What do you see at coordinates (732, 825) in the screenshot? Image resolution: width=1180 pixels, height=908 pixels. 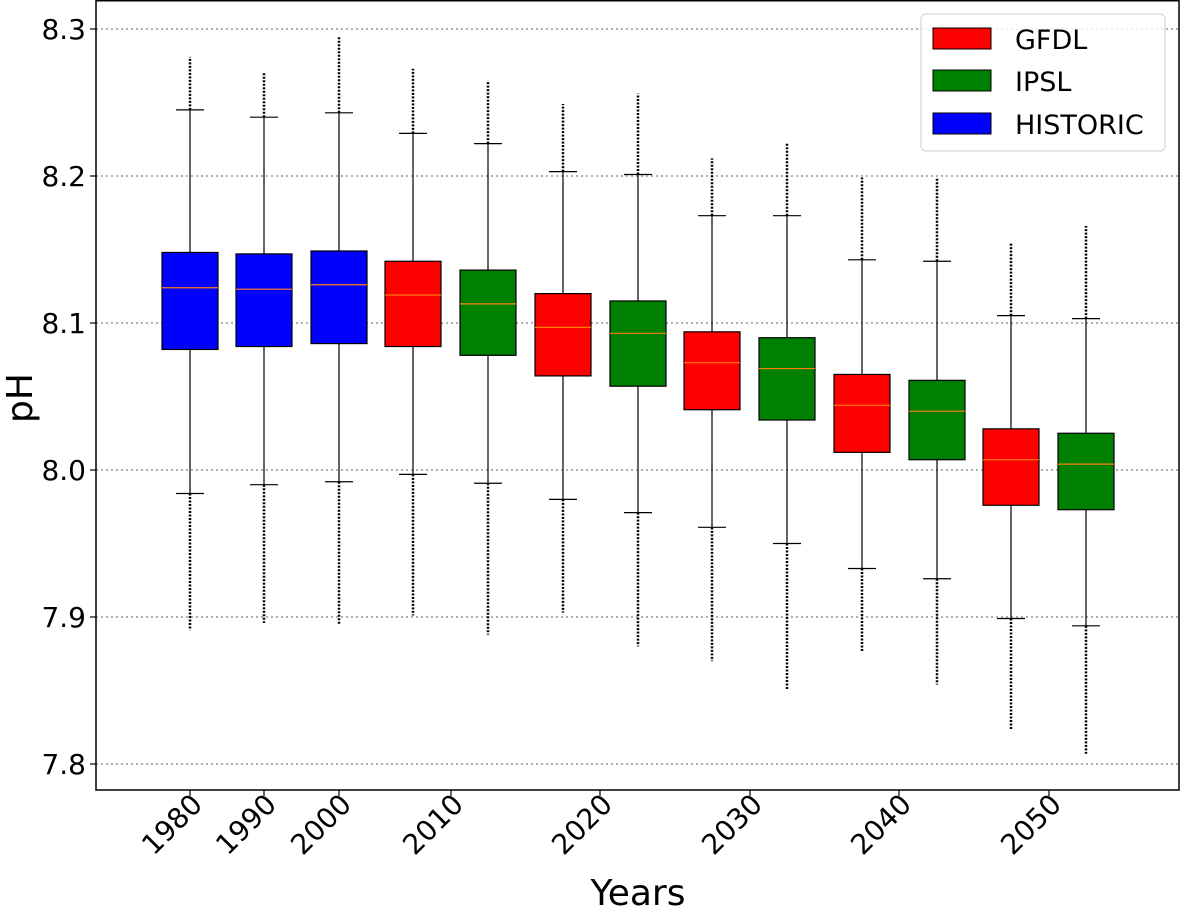 I see `x-tick-label: 2030` at bounding box center [732, 825].